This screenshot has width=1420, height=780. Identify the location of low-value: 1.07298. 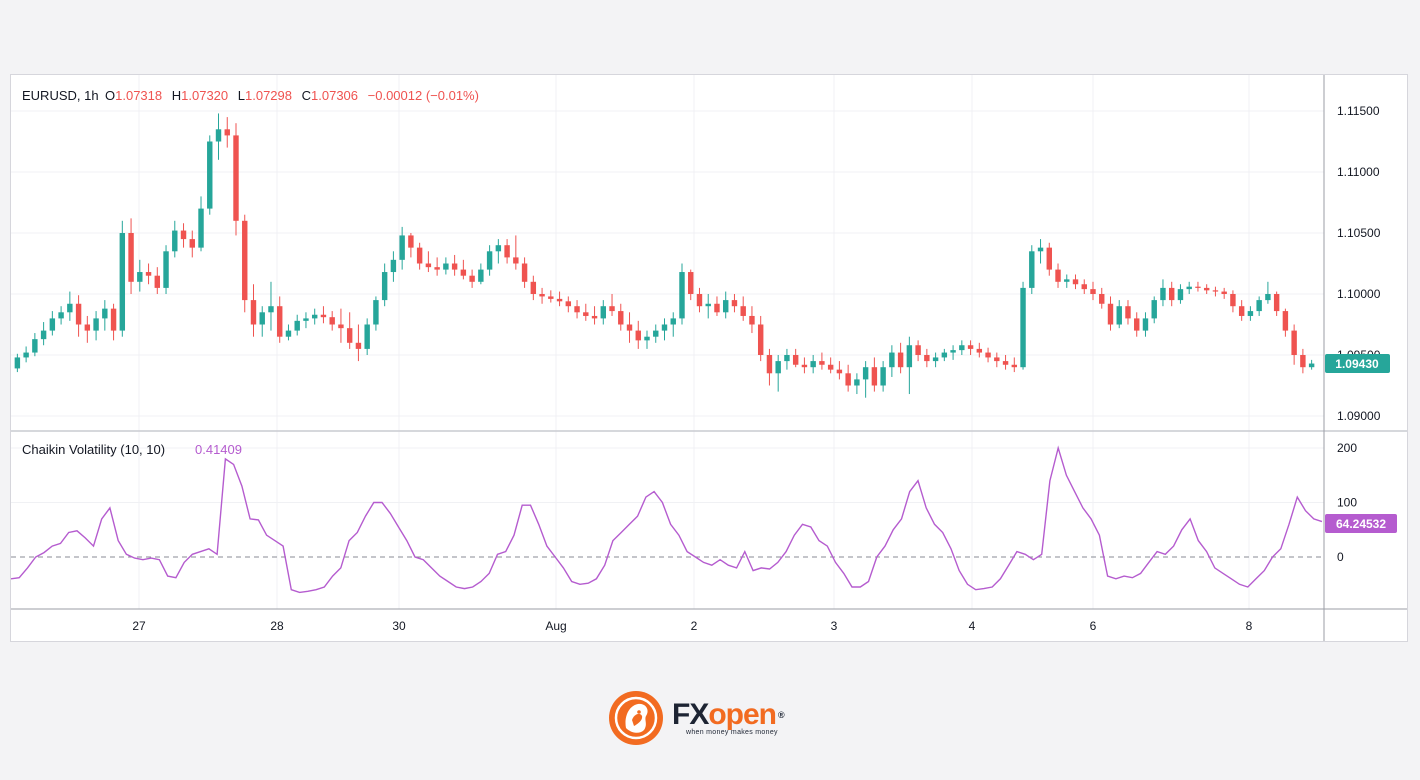
(268, 95).